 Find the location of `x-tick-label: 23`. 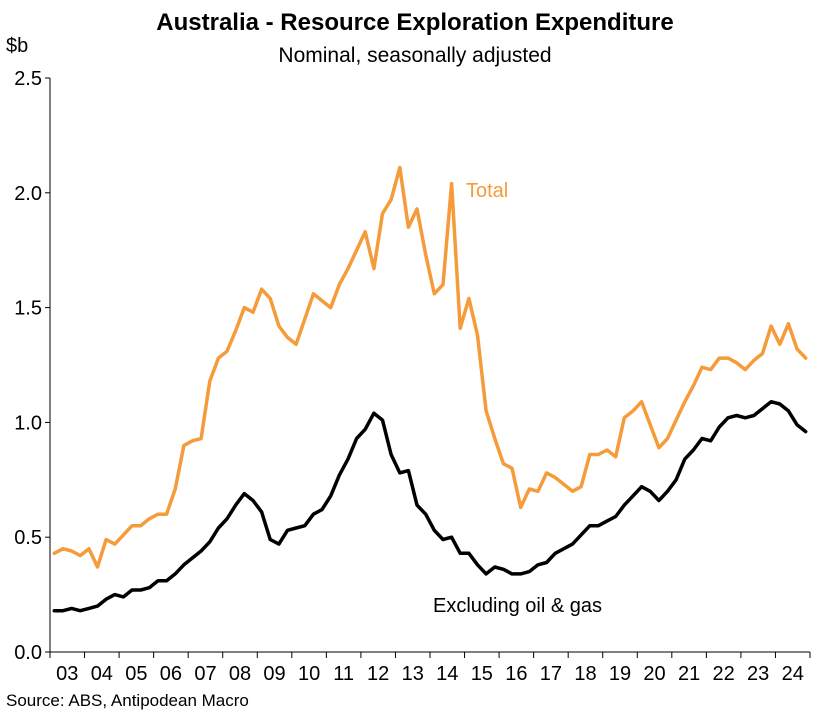

x-tick-label: 23 is located at coordinates (758, 674).